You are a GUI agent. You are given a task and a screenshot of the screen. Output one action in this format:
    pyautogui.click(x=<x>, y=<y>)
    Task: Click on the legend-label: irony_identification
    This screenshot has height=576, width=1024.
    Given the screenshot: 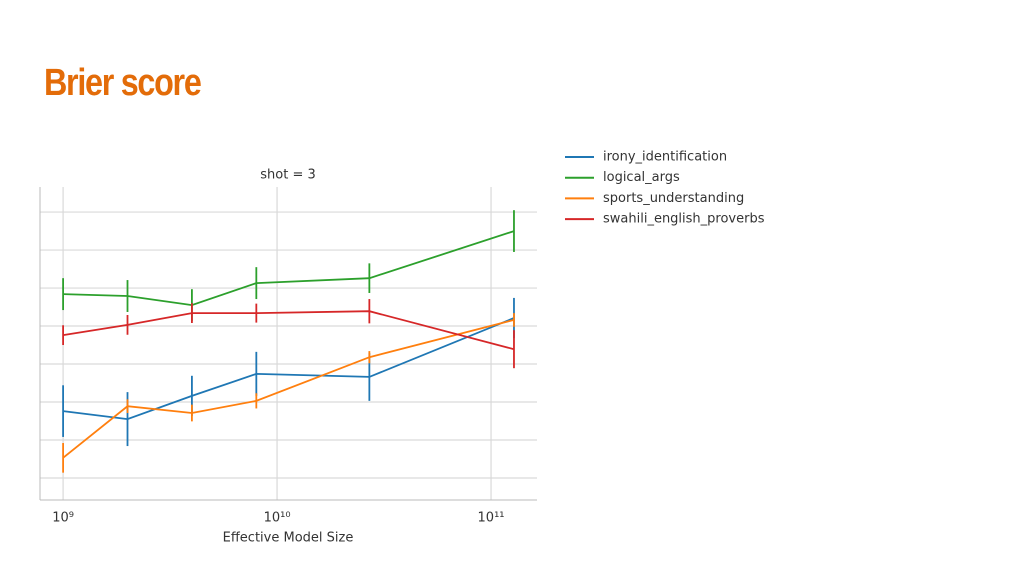 What is the action you would take?
    pyautogui.click(x=665, y=157)
    